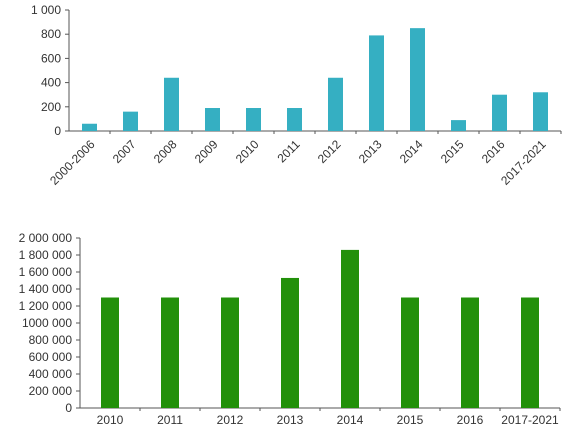 The image size is (569, 433). I want to click on y-tick-label: 600, so click(51, 58).